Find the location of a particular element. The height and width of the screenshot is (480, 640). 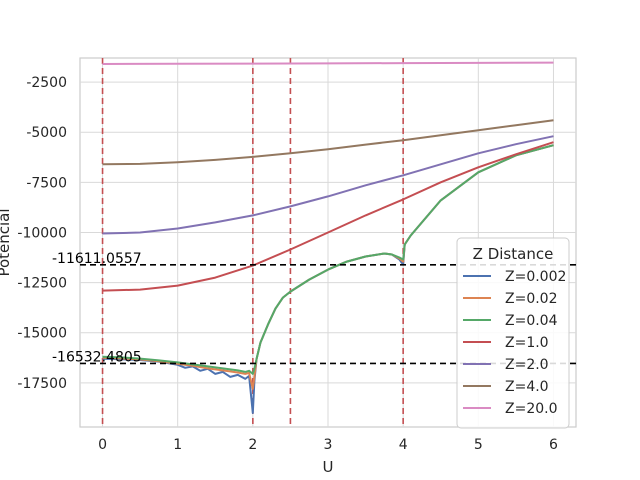

legend-label: Z=4.0 is located at coordinates (527, 387).